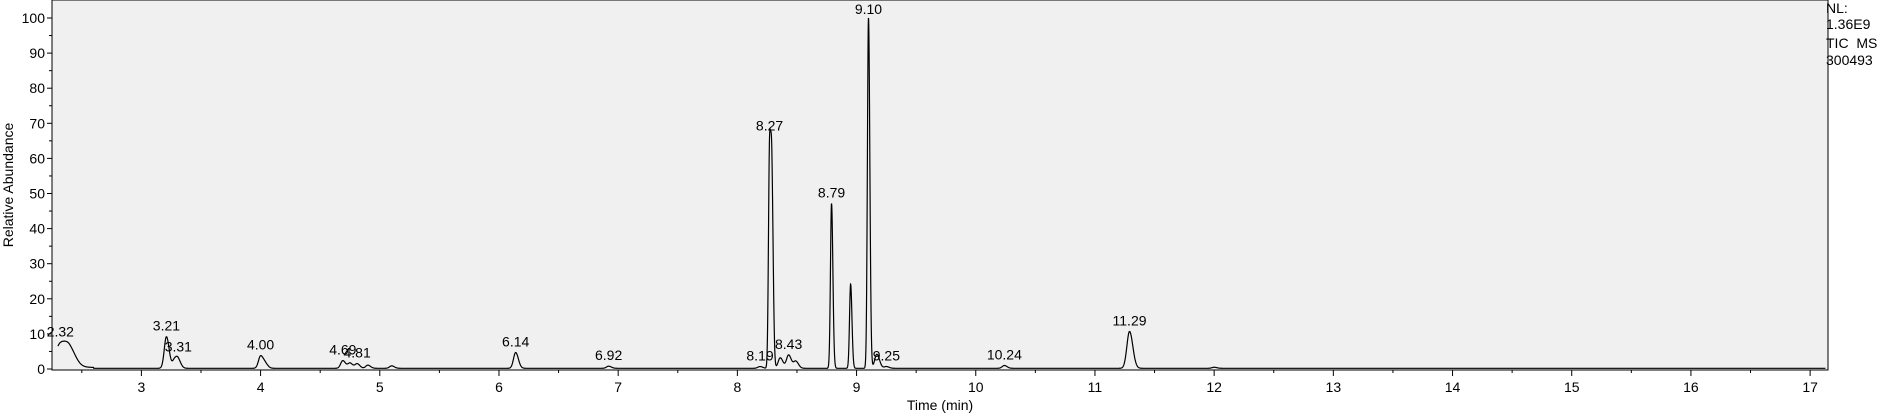  I want to click on y-tick-label: 20, so click(37, 299).